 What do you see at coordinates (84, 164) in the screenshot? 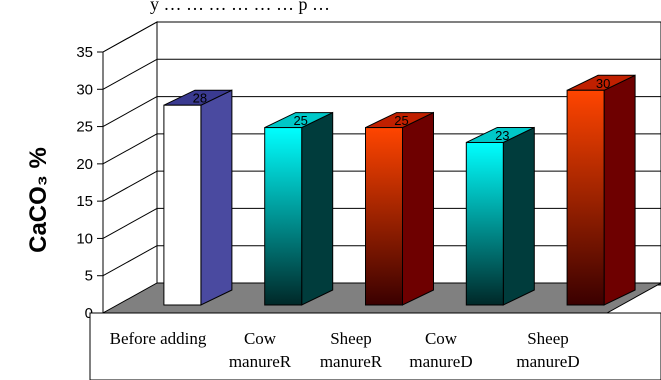
I see `y-tick-label-20: 20` at bounding box center [84, 164].